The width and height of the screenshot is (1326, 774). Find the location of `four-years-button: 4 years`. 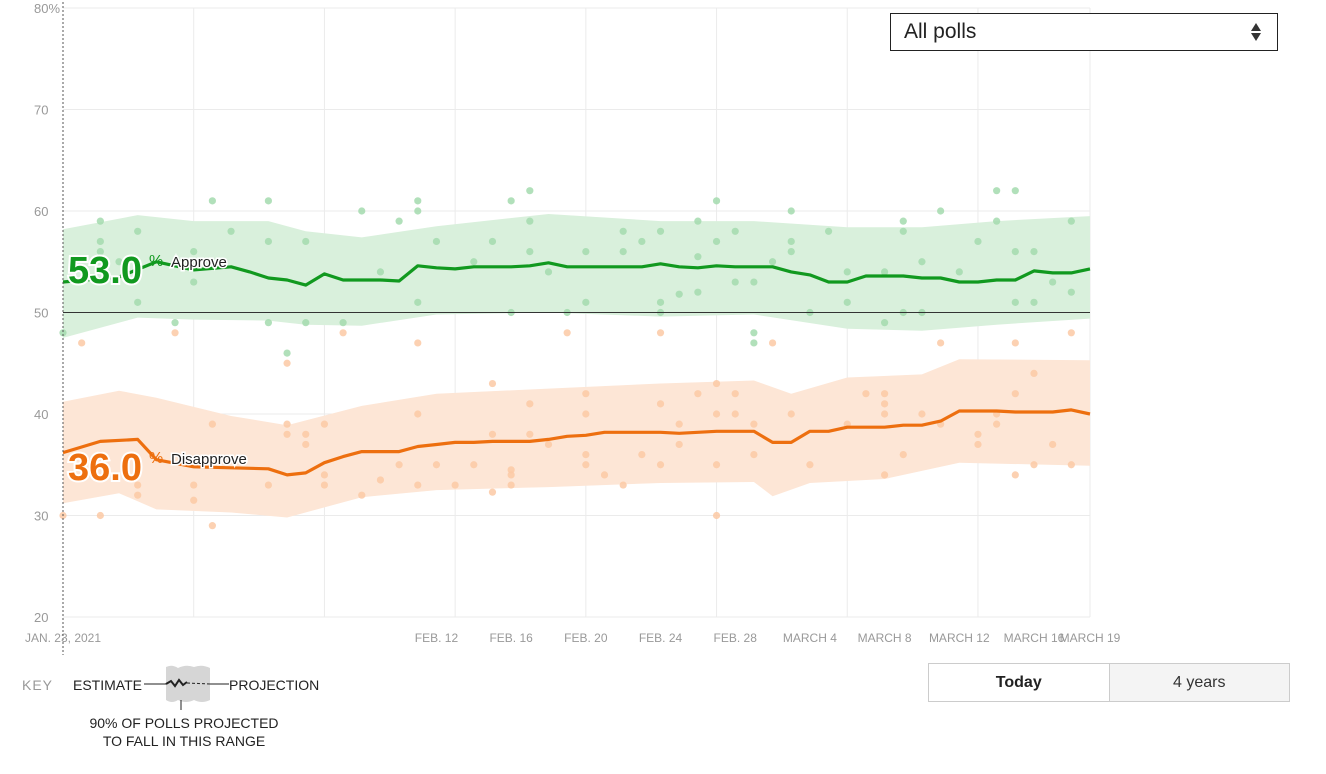

four-years-button: 4 years is located at coordinates (1198, 682).